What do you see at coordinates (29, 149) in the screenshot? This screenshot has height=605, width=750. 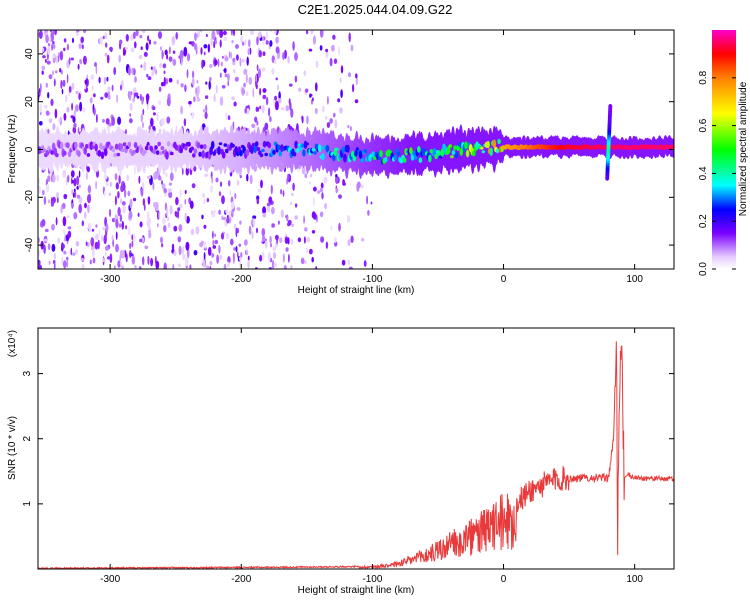 I see `y-tick-label: 0` at bounding box center [29, 149].